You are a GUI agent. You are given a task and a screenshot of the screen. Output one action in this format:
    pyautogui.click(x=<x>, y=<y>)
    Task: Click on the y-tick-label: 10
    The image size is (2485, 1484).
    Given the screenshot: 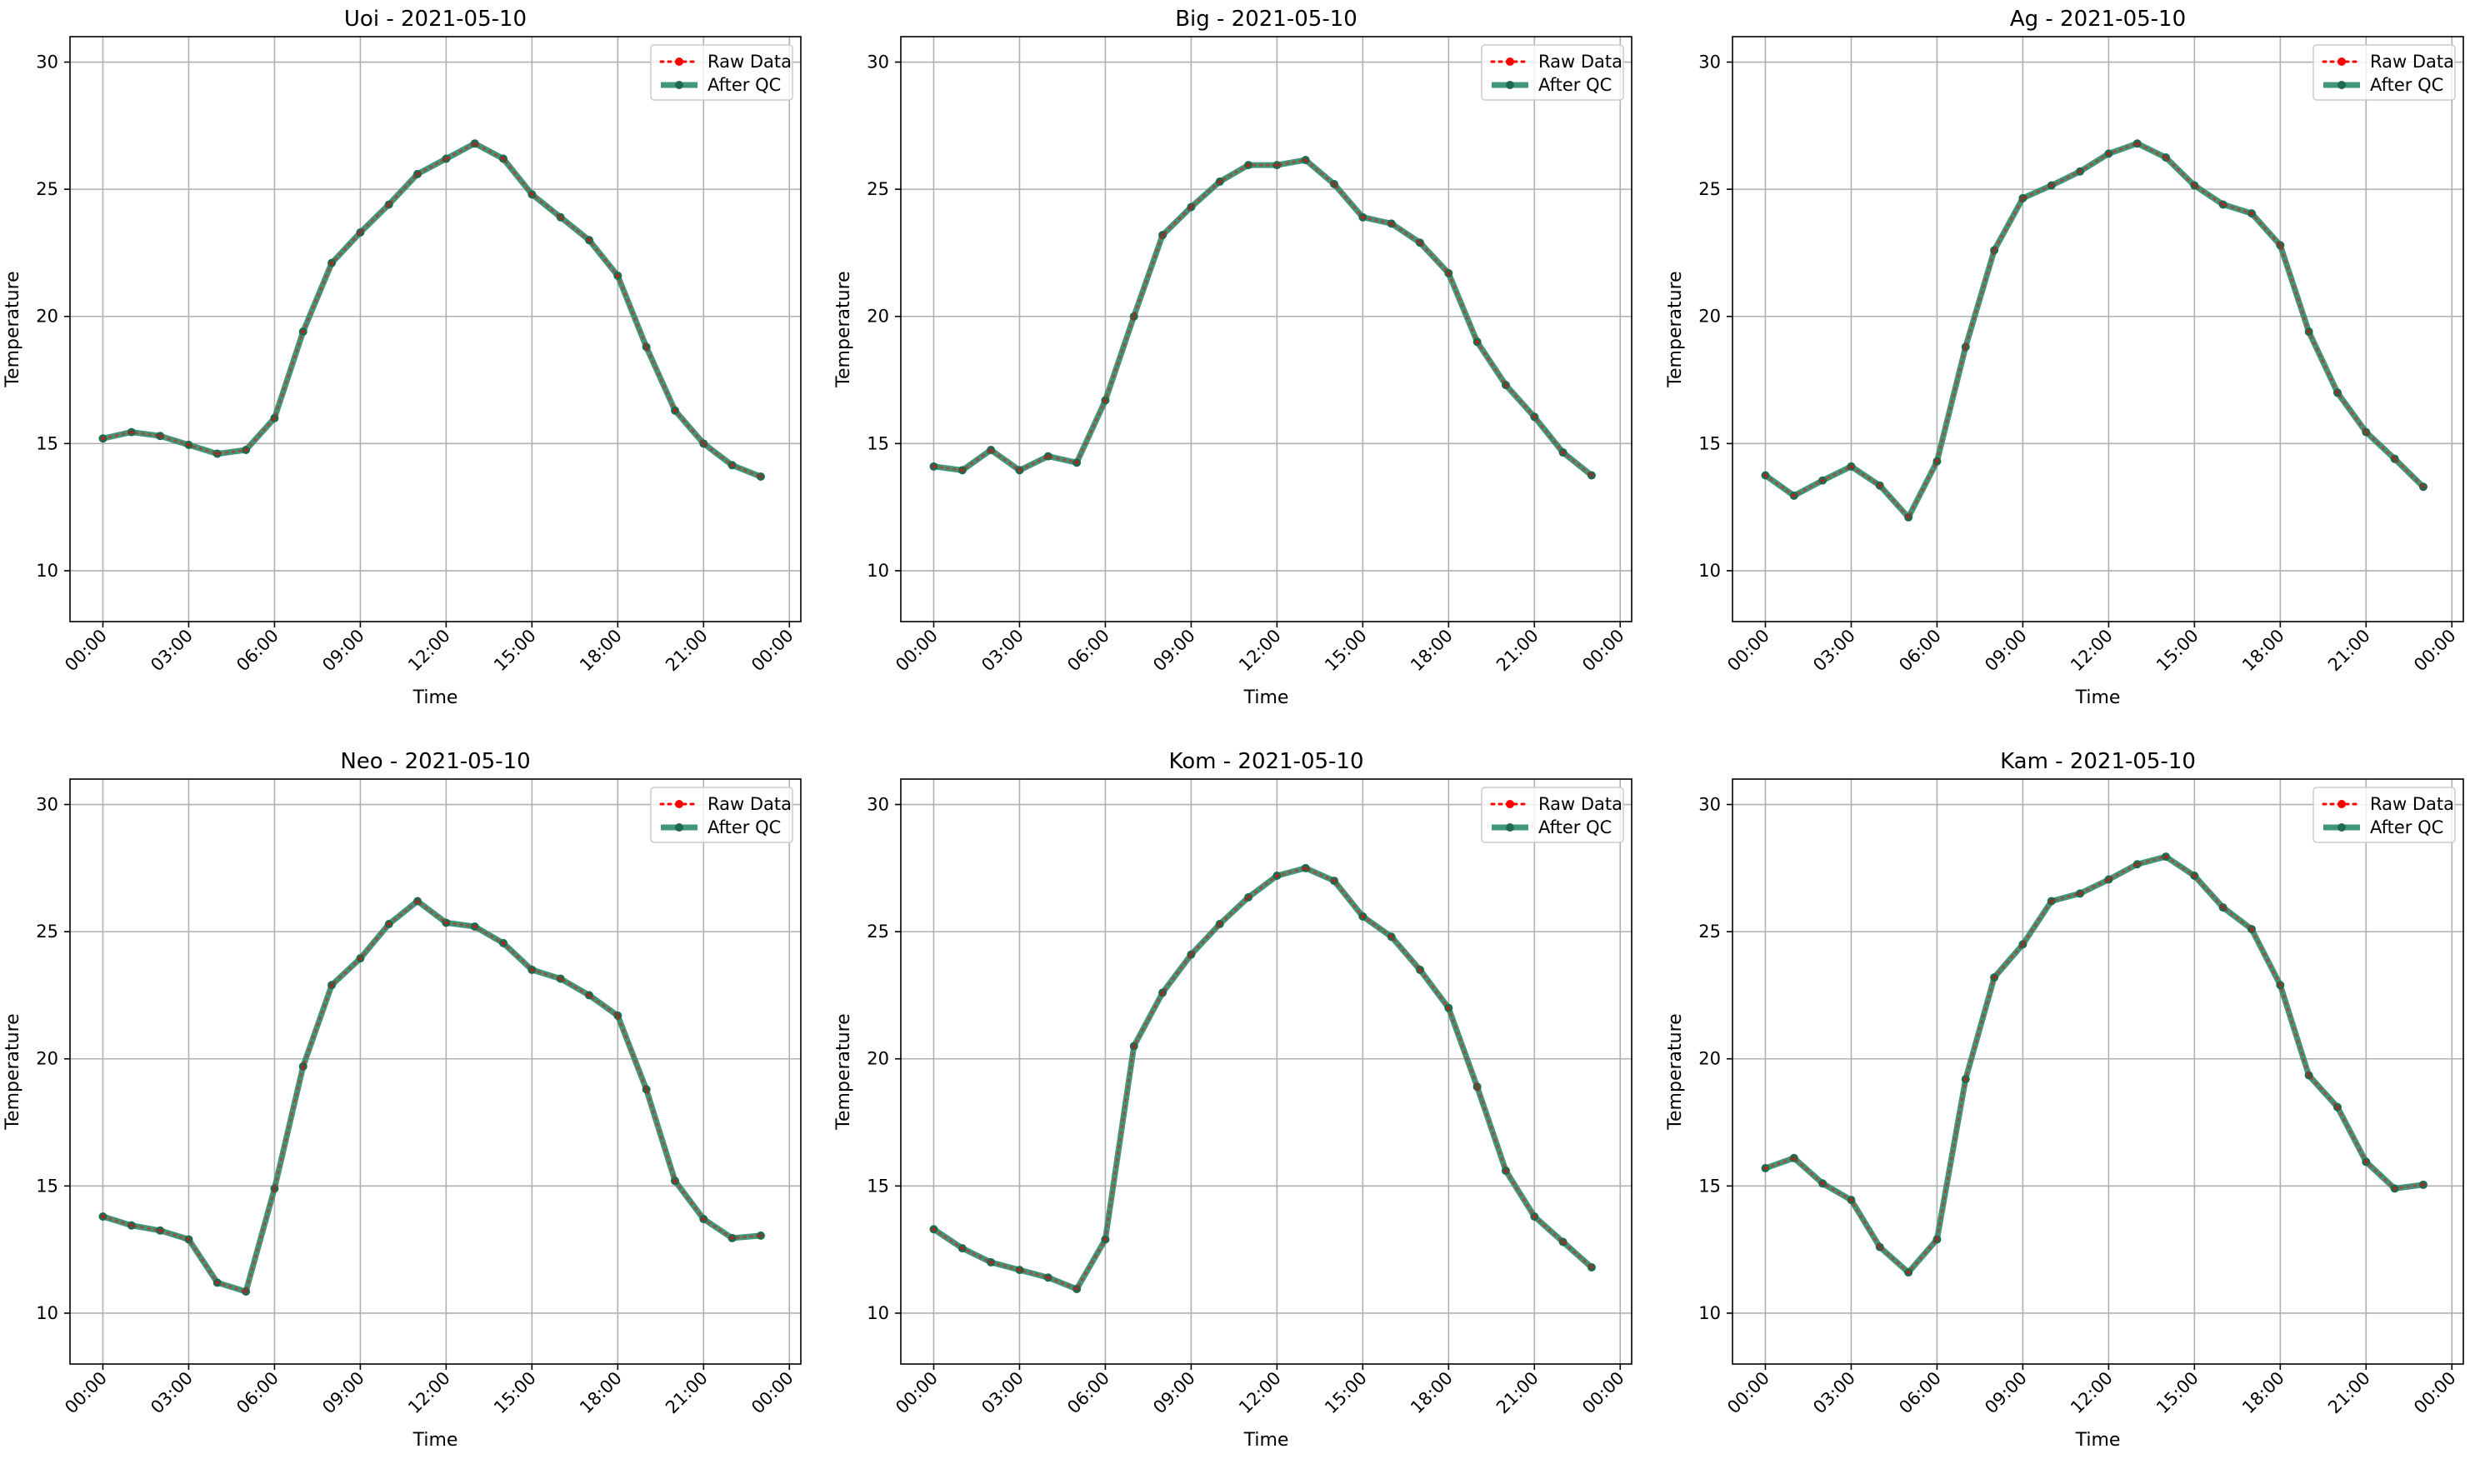 What is the action you would take?
    pyautogui.click(x=878, y=1313)
    